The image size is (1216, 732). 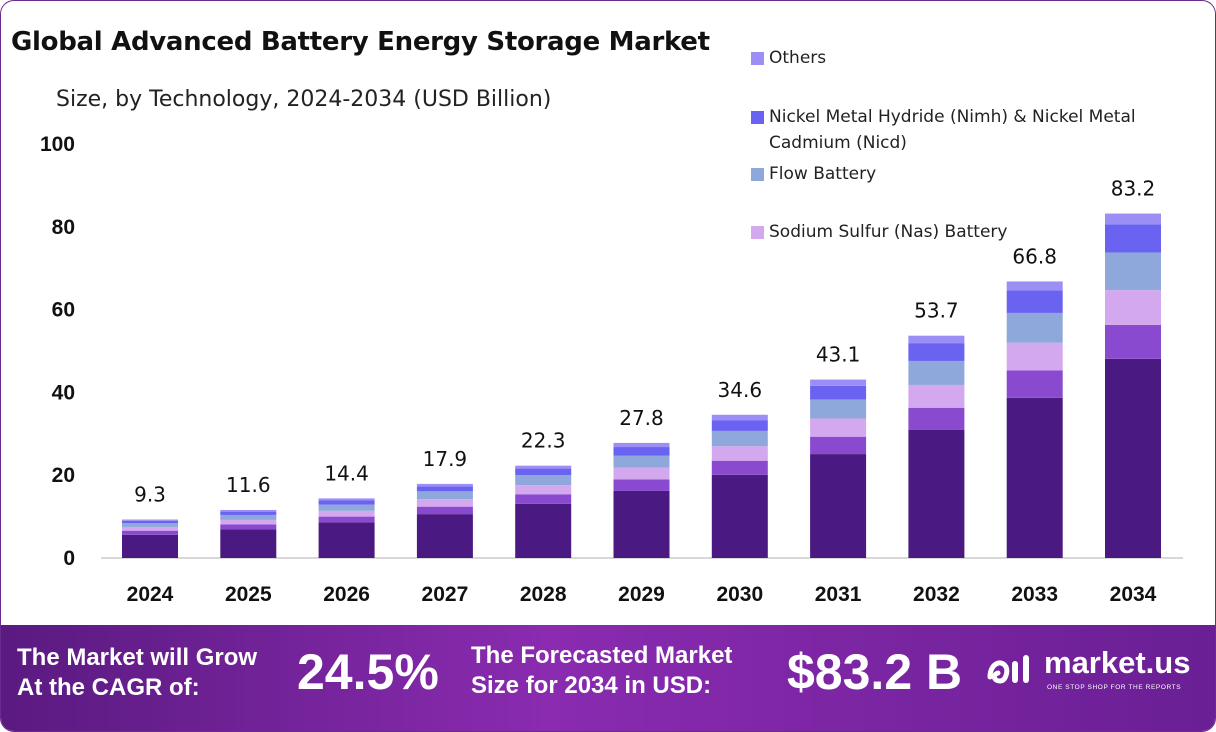 I want to click on legend-swatch-others, so click(x=757, y=58).